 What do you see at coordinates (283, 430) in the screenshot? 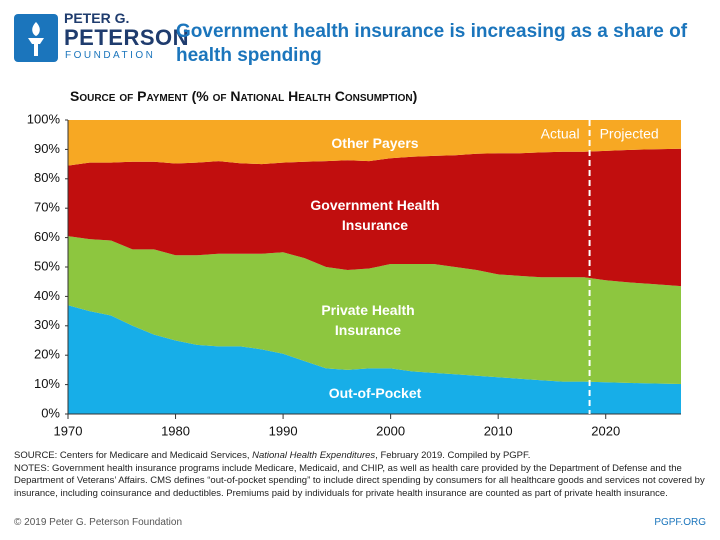
I see `x-tick-label: 1990` at bounding box center [283, 430].